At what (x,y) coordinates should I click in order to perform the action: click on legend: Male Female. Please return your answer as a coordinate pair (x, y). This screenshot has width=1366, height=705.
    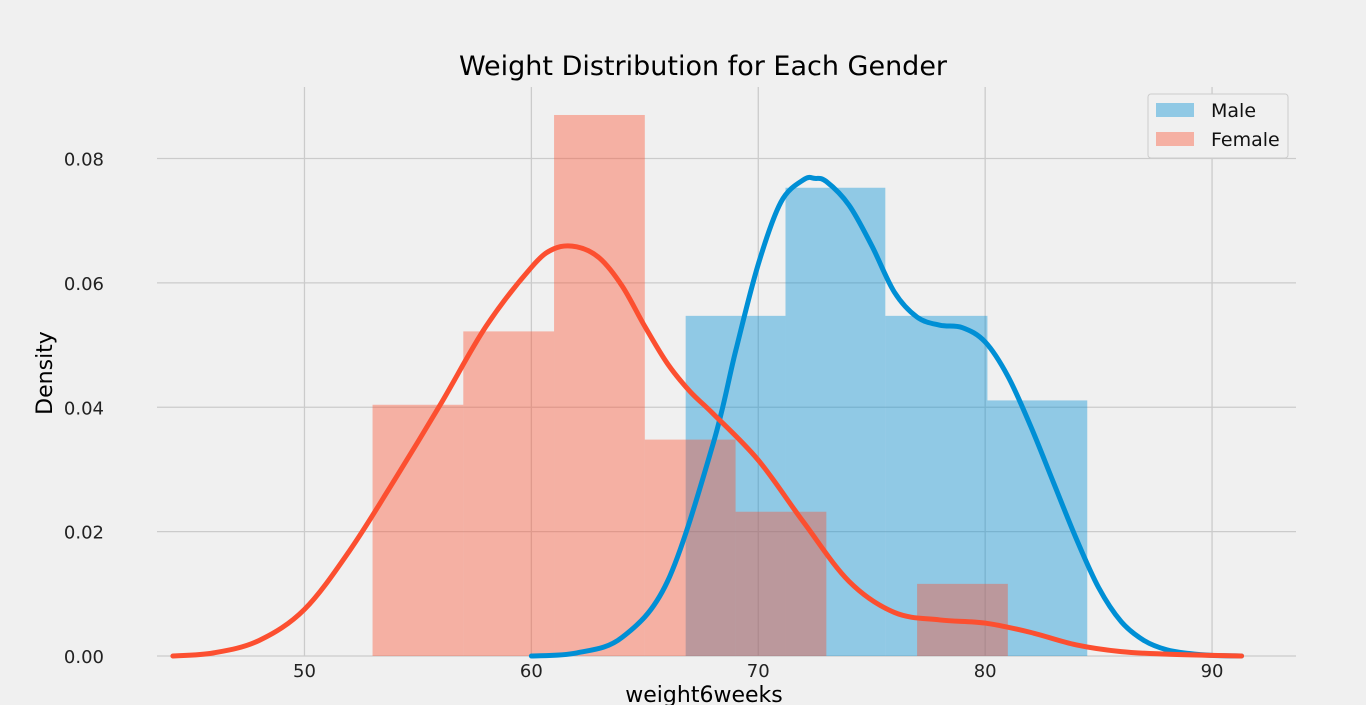
    Looking at the image, I should click on (1218, 126).